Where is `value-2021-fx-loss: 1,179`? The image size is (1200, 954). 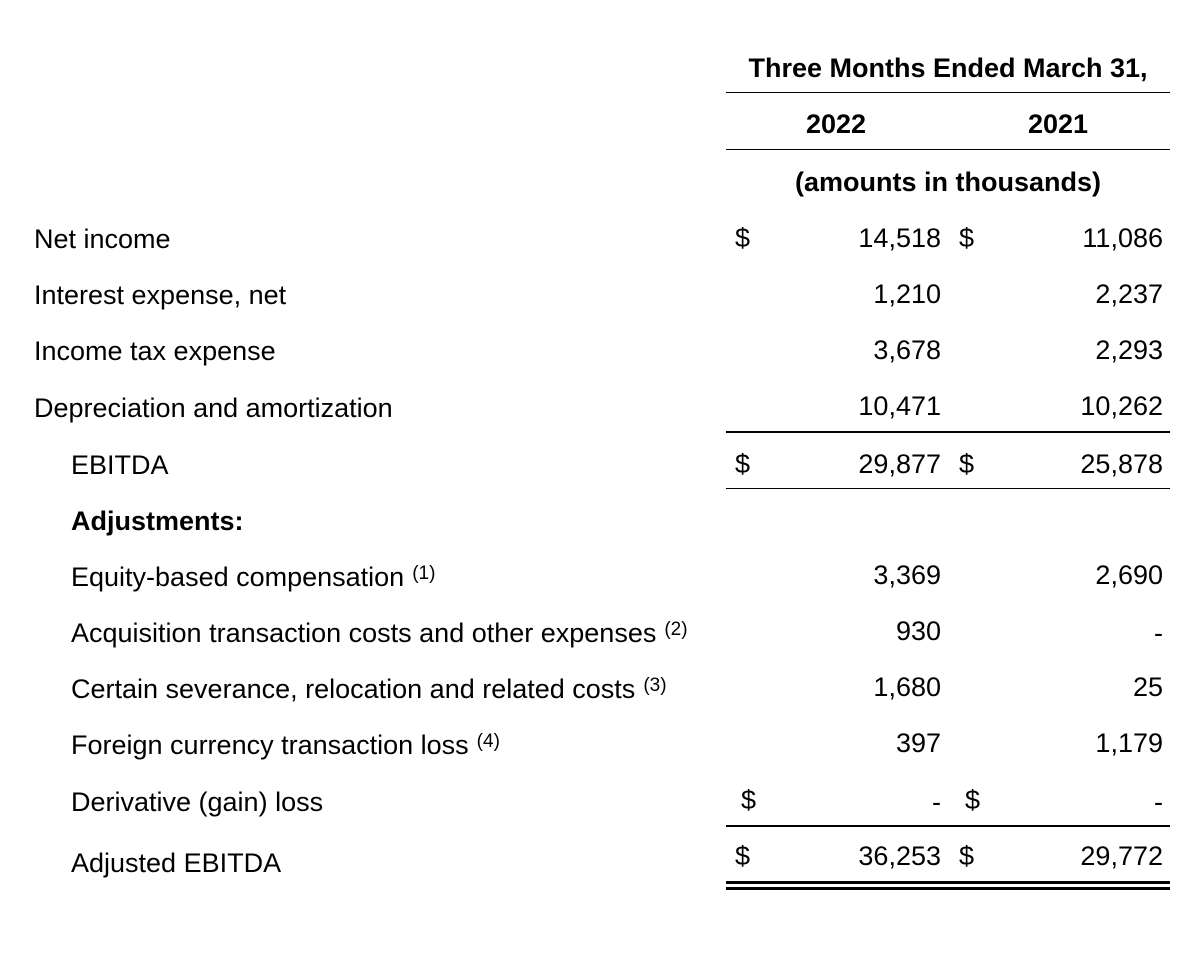
value-2021-fx-loss: 1,179 is located at coordinates (1129, 743).